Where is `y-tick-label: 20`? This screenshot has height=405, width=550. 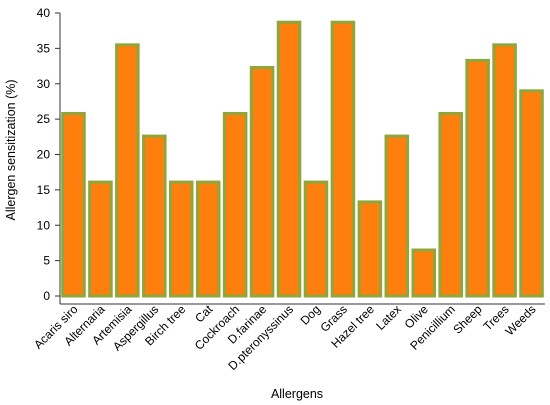 y-tick-label: 20 is located at coordinates (44, 155).